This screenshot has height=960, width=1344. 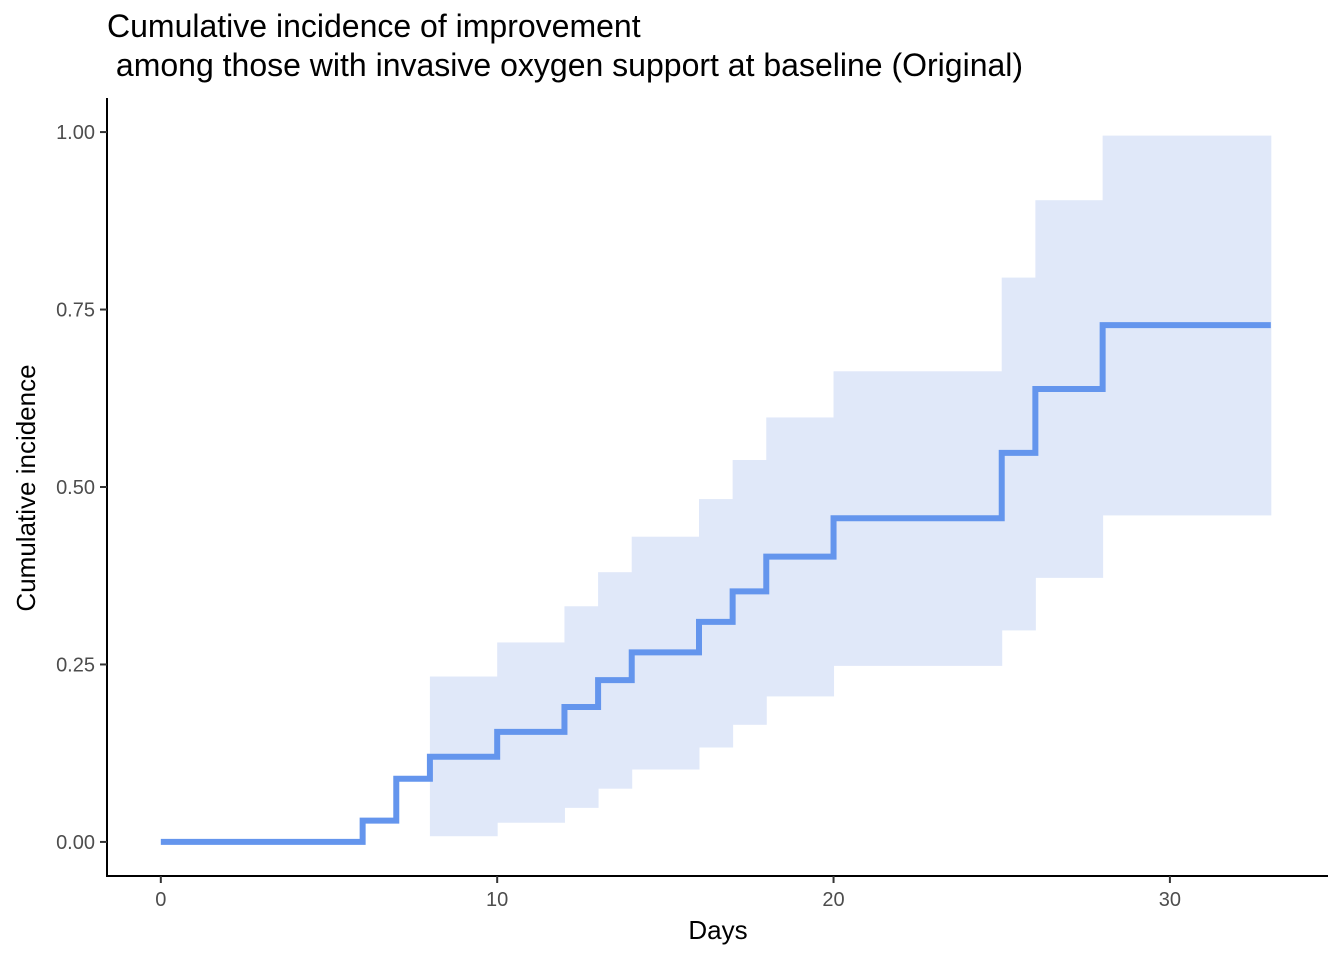 What do you see at coordinates (374, 26) in the screenshot?
I see `chart-title: Cumulative incidence of improvement` at bounding box center [374, 26].